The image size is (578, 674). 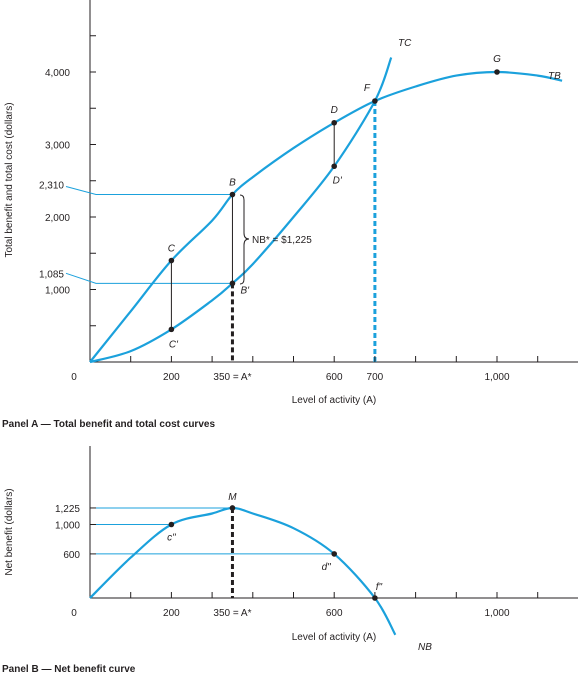 I want to click on nb-curve, so click(x=243, y=571).